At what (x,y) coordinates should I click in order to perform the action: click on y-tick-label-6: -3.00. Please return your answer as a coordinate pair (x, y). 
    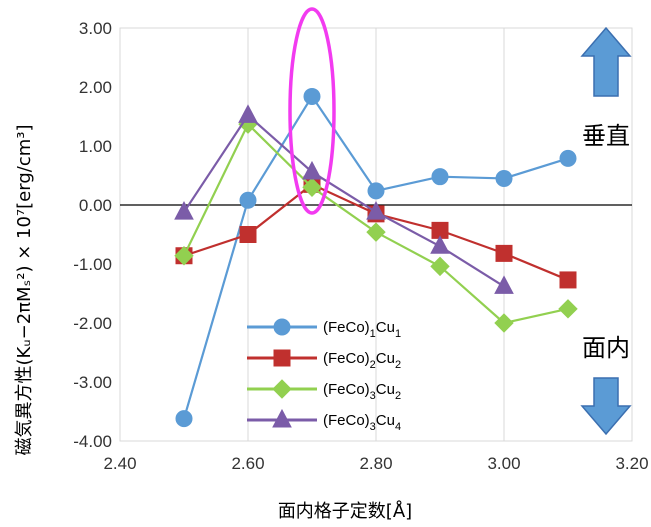
    Looking at the image, I should click on (92, 382).